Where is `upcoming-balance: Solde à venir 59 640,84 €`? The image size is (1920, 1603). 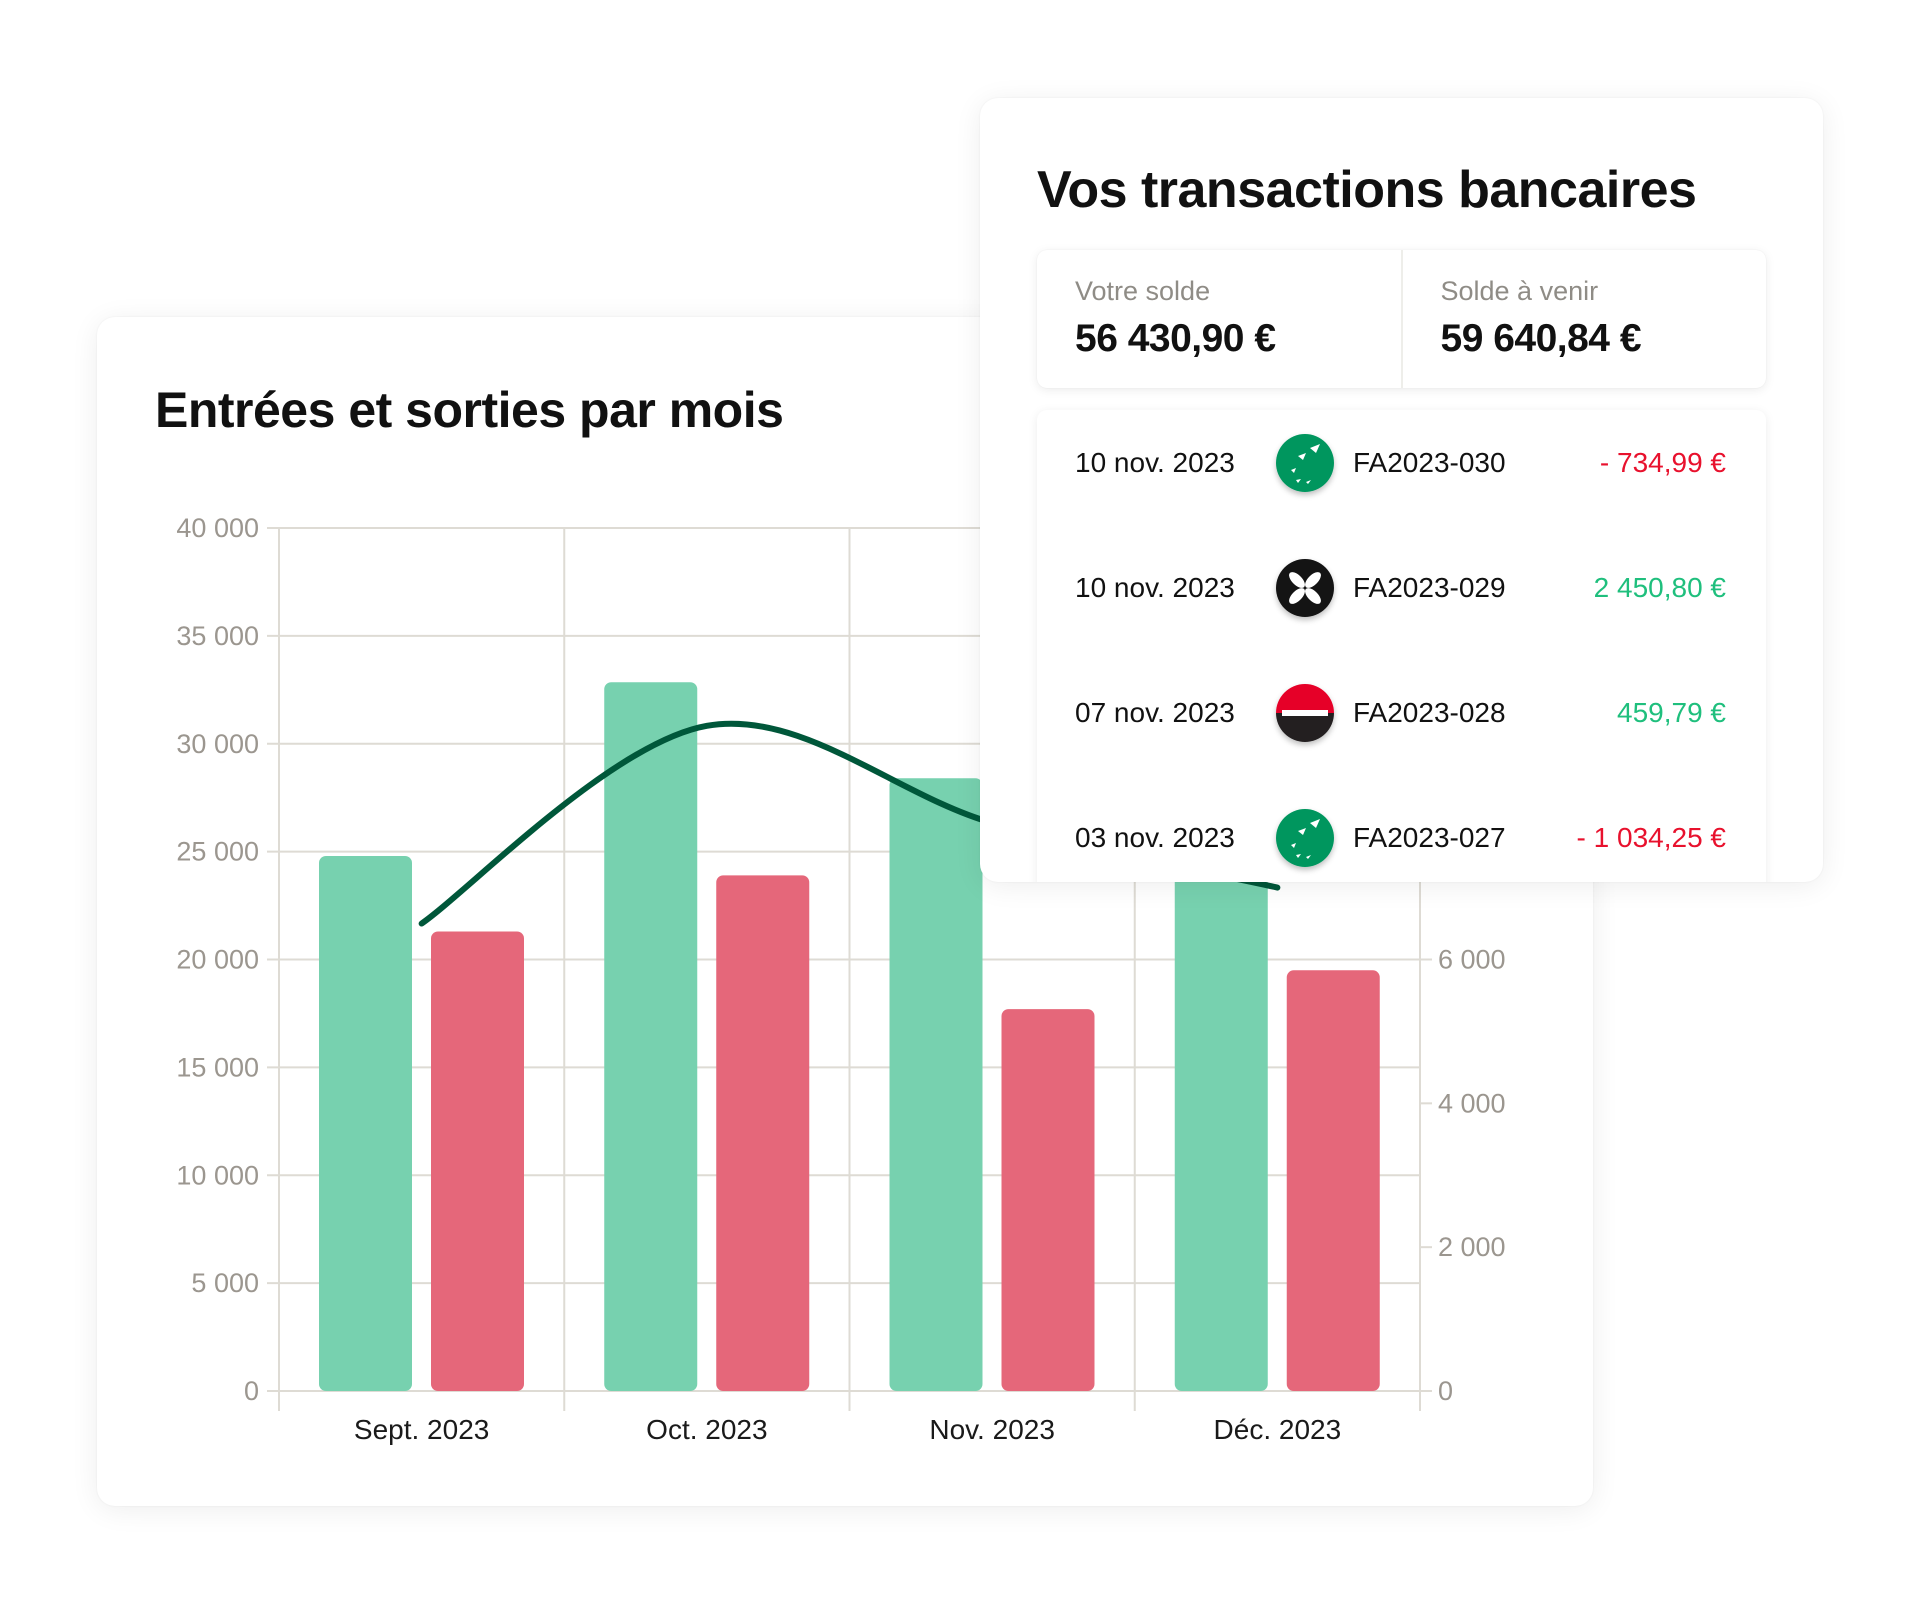
upcoming-balance: Solde à venir 59 640,84 € is located at coordinates (1583, 319).